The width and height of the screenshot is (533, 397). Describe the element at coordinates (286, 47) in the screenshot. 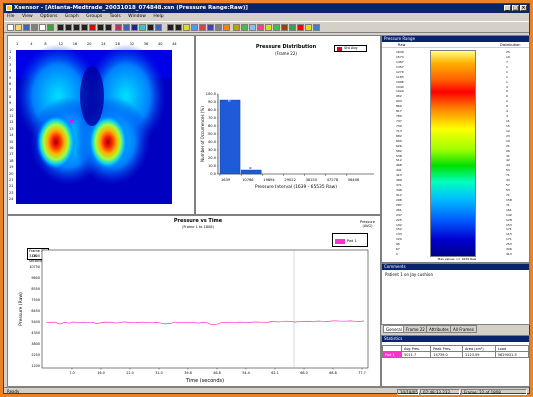

I see `distribution-title: Pressure Distribution` at that location.